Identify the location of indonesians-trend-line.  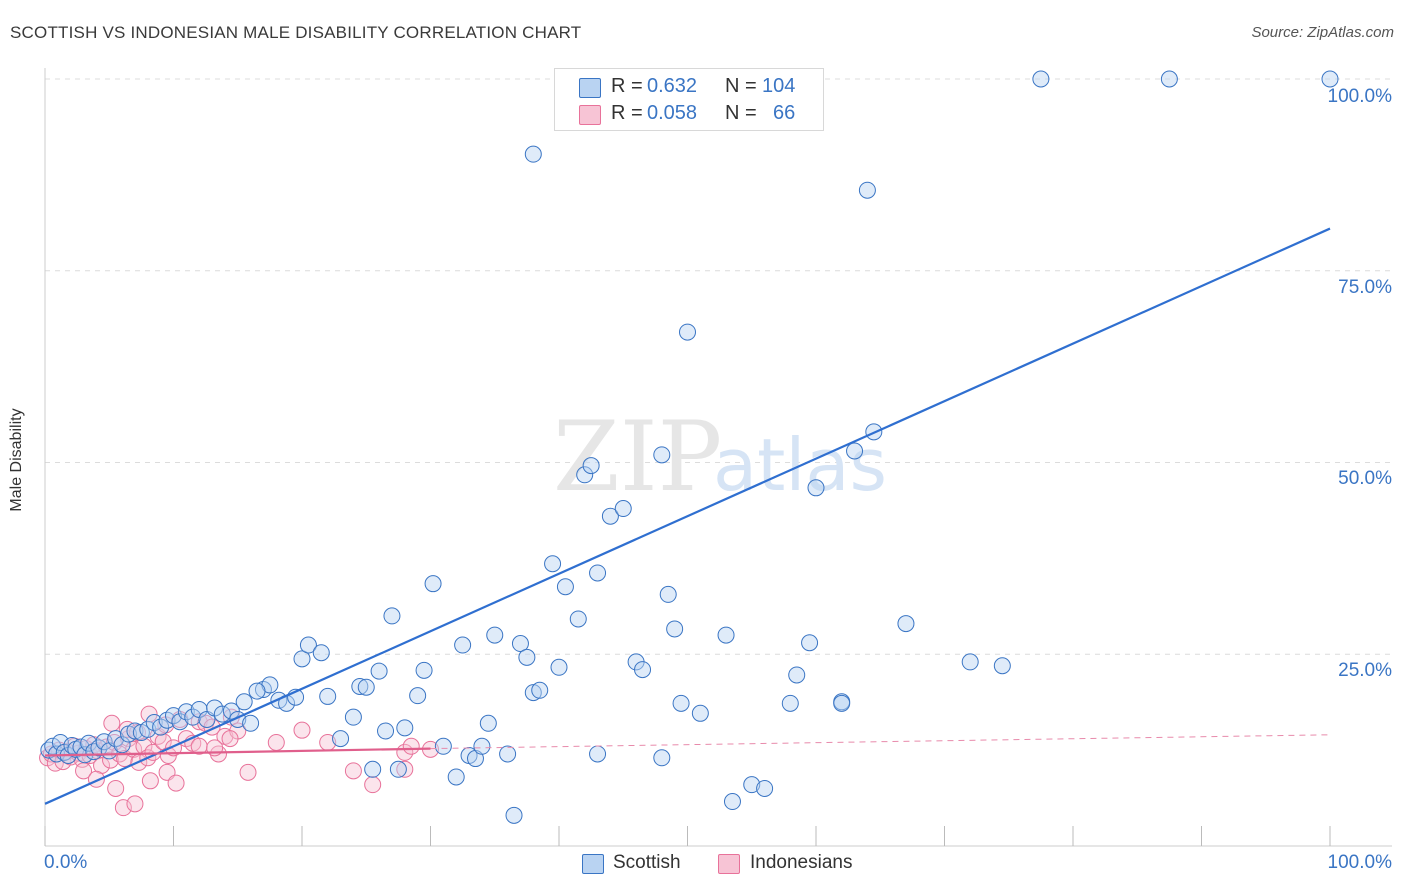
(237, 752).